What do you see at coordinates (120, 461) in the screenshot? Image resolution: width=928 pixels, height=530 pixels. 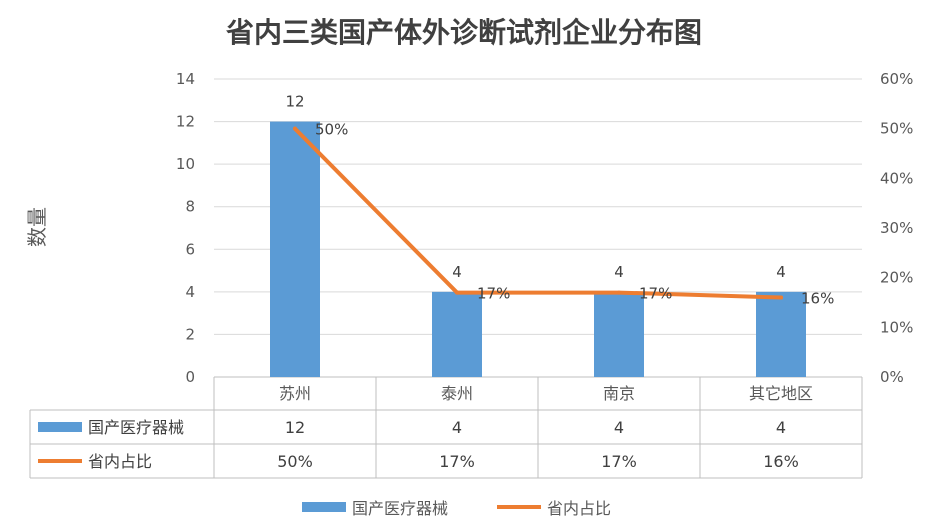 I see `table-row-header: 省内占比` at bounding box center [120, 461].